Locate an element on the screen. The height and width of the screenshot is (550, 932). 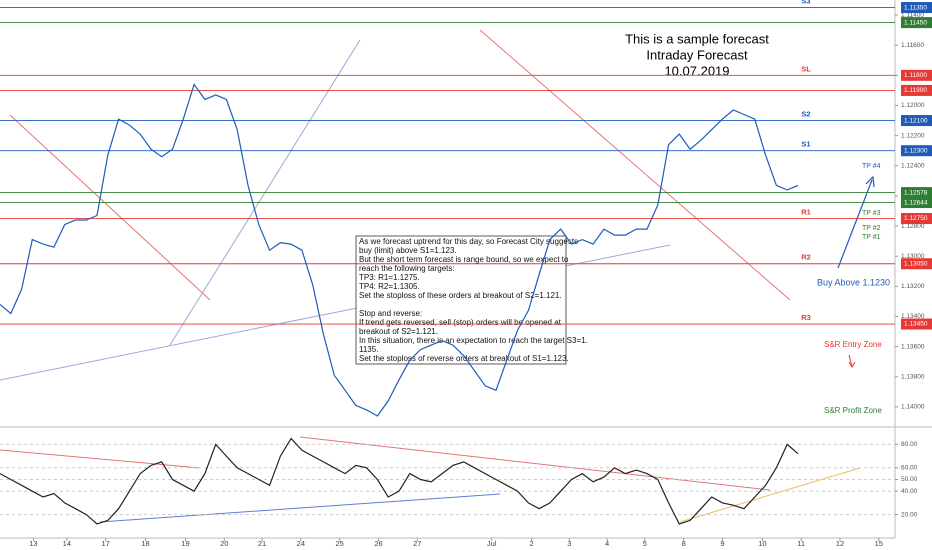
level-name: R2 is located at coordinates (806, 257).